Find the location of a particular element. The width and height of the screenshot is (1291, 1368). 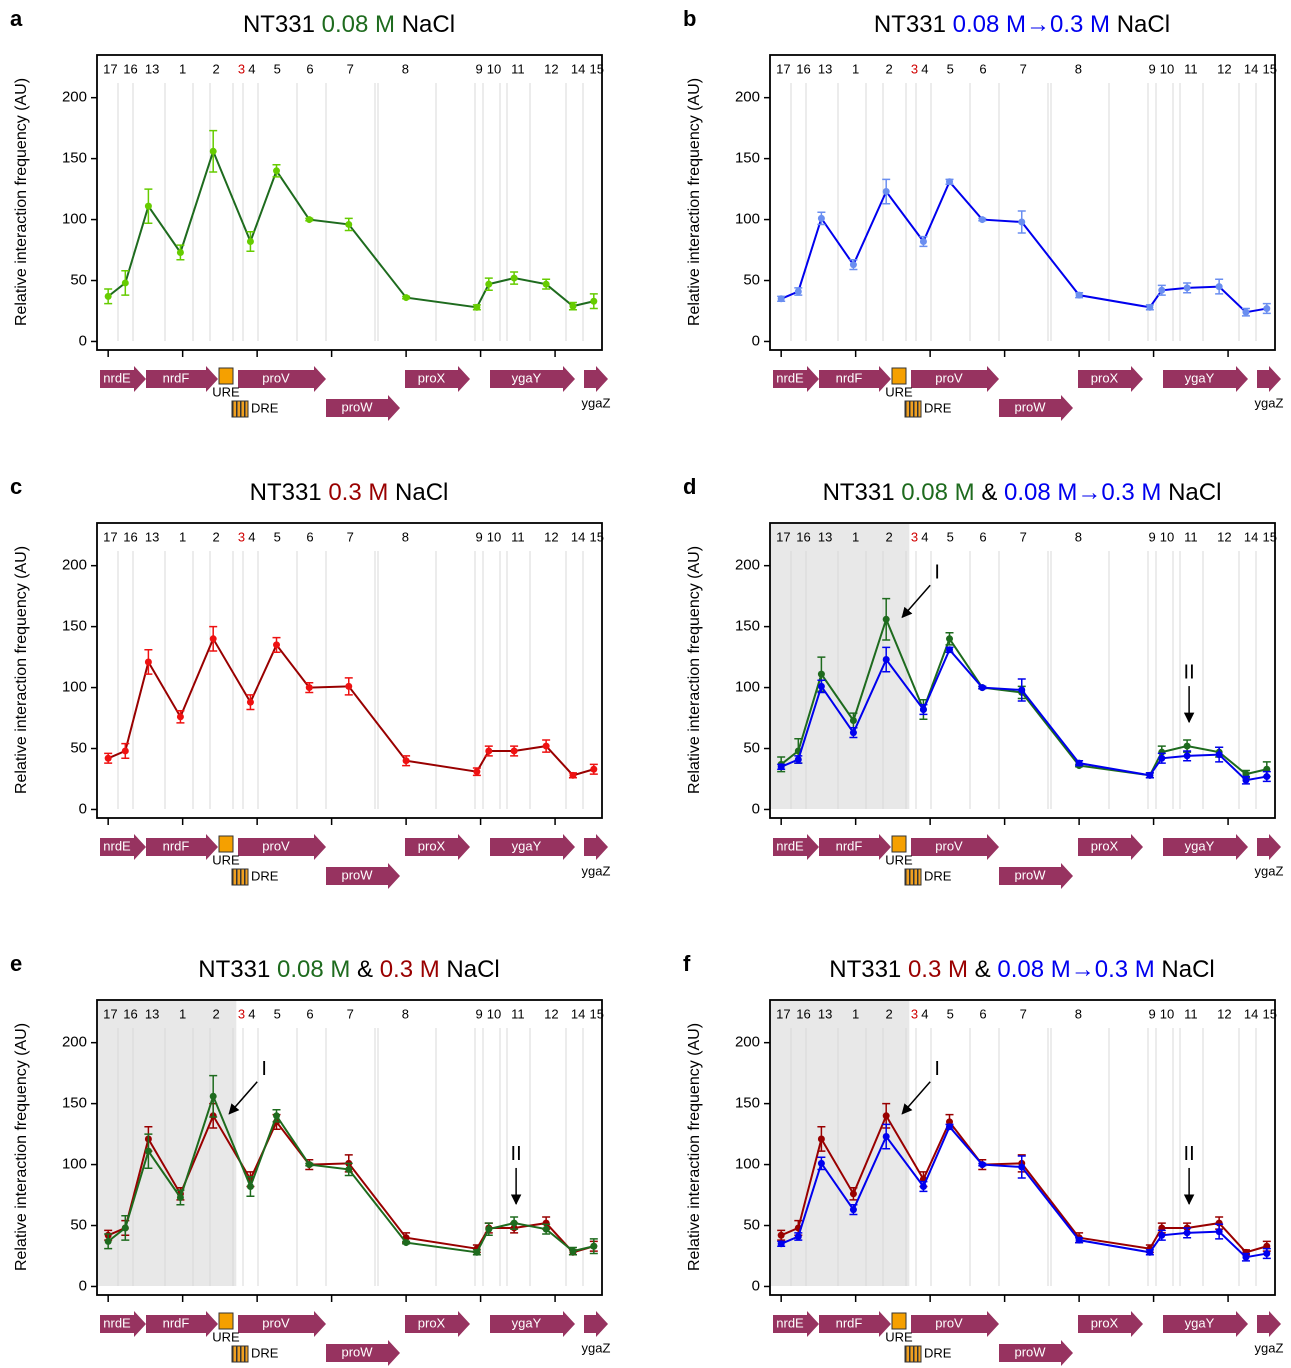

annotation: II is located at coordinates (516, 1154).